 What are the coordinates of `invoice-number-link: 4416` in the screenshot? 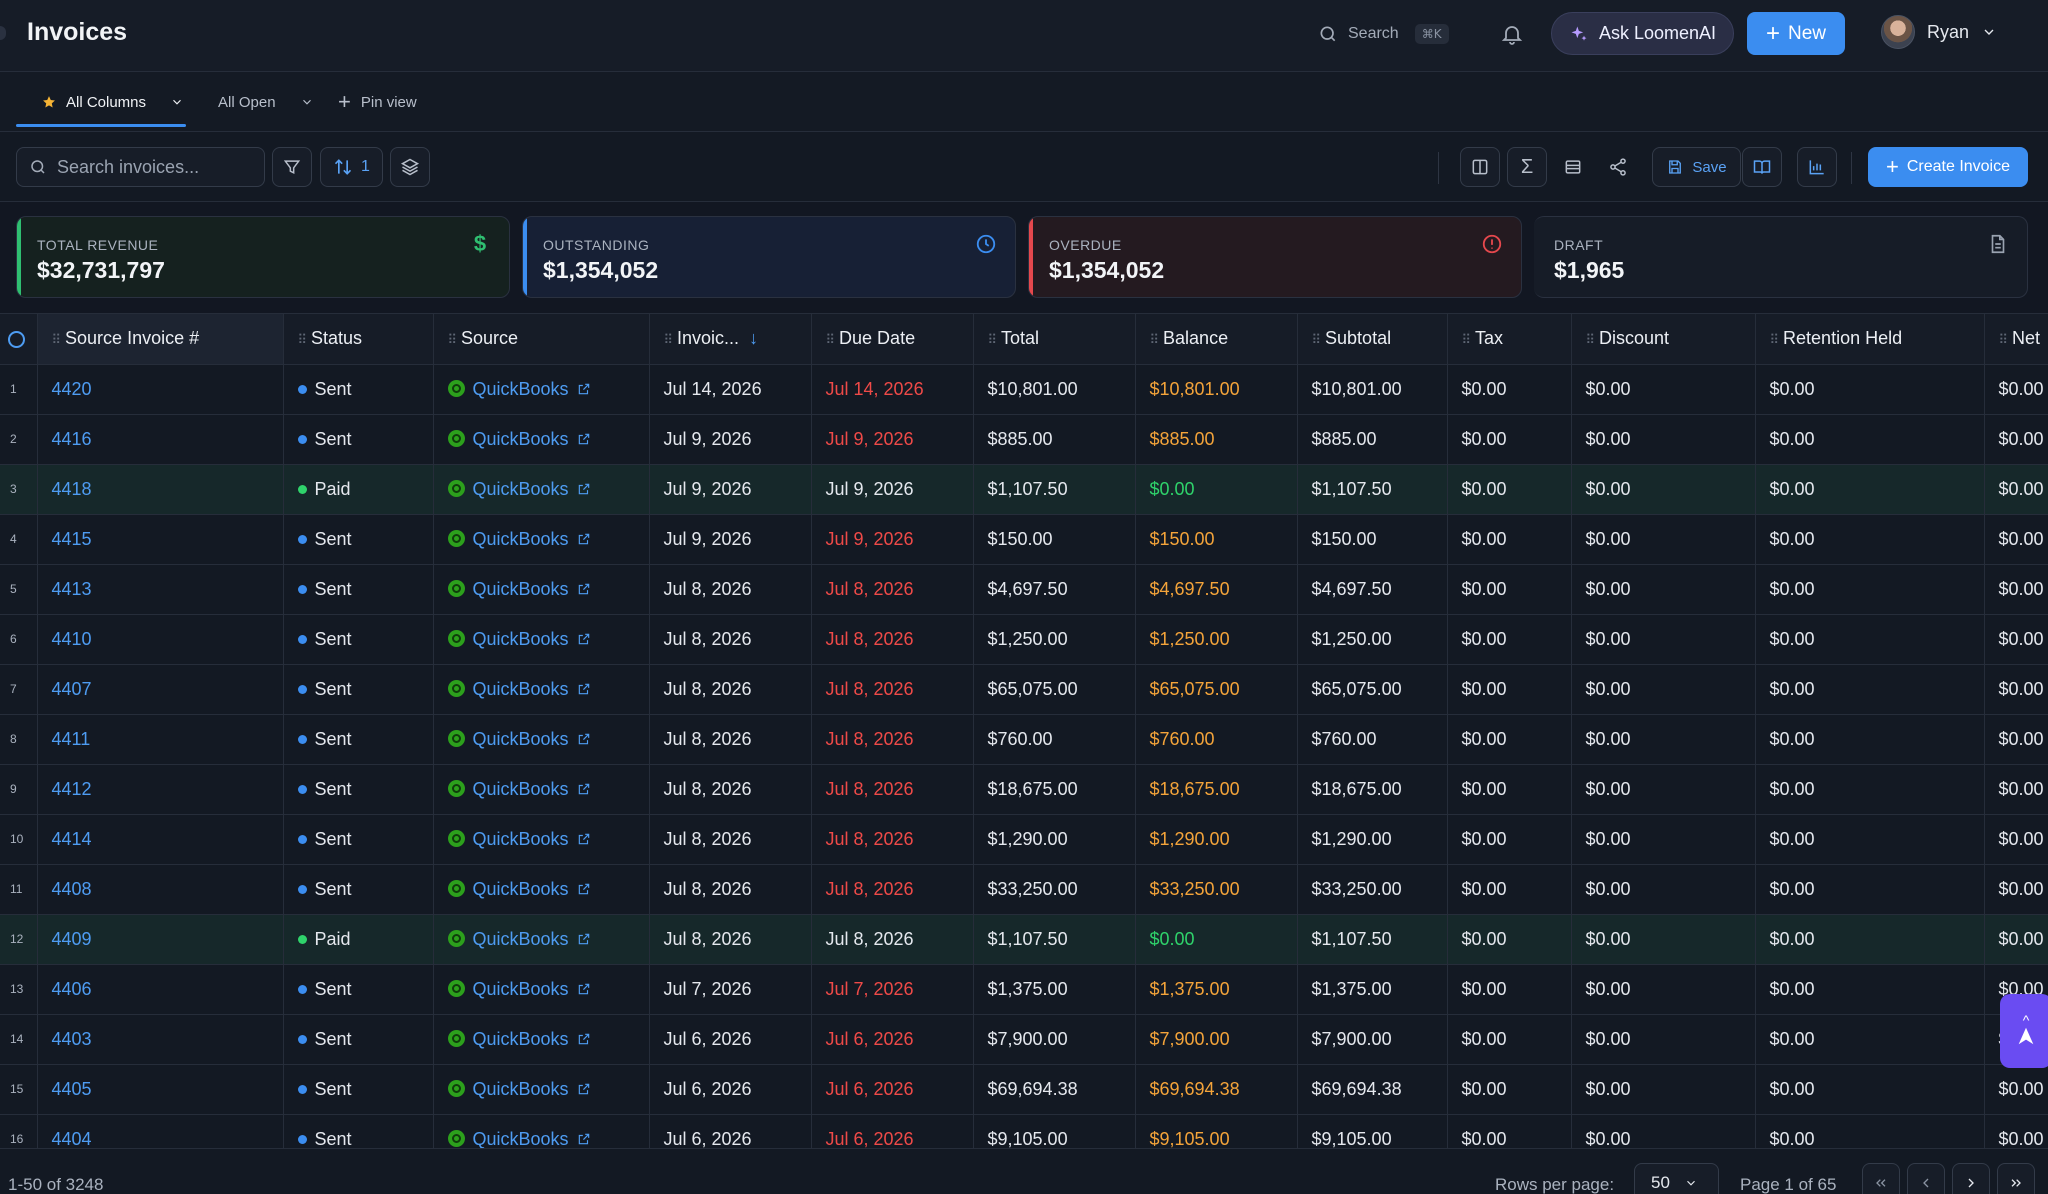 It's located at (160, 439).